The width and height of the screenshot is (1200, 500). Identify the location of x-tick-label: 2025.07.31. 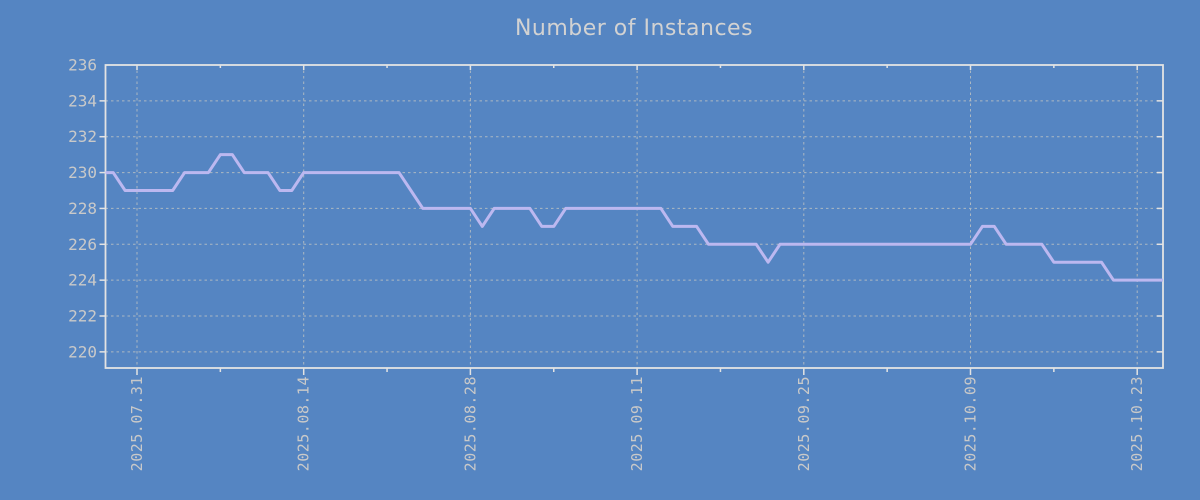
(137, 423).